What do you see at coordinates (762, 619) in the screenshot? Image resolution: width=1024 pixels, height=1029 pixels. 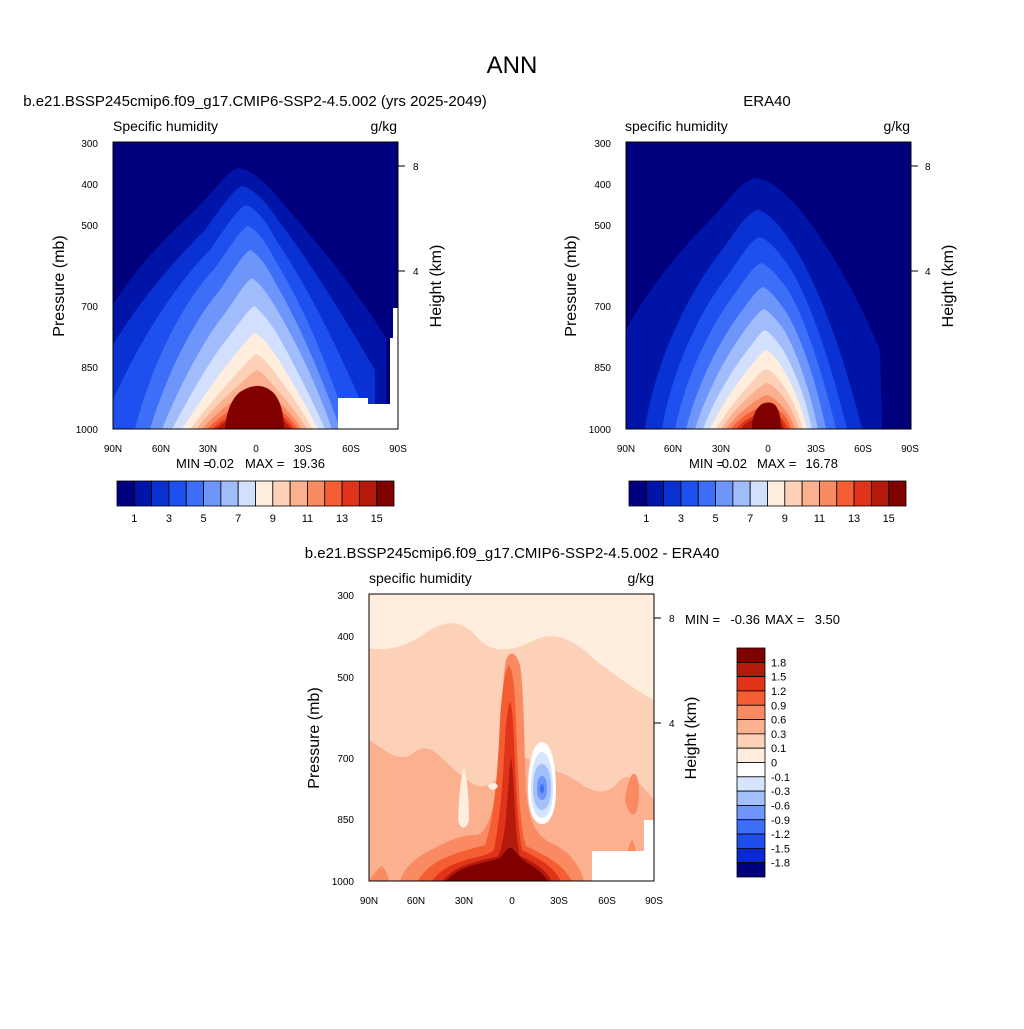 I see `panel-diff-minmax: MIN = -0.36 MAX = 3.50` at bounding box center [762, 619].